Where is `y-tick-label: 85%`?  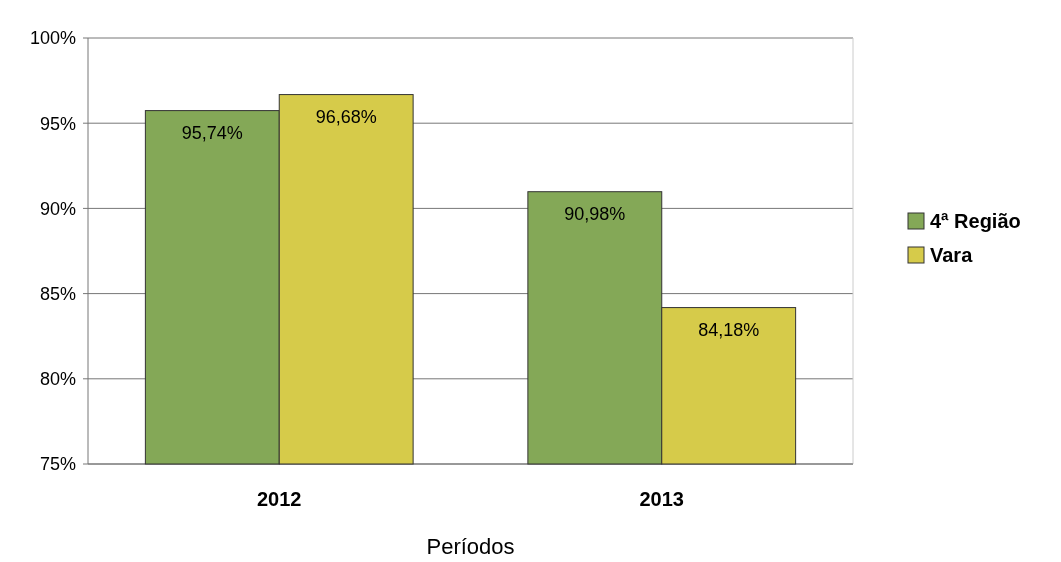
y-tick-label: 85% is located at coordinates (57, 293).